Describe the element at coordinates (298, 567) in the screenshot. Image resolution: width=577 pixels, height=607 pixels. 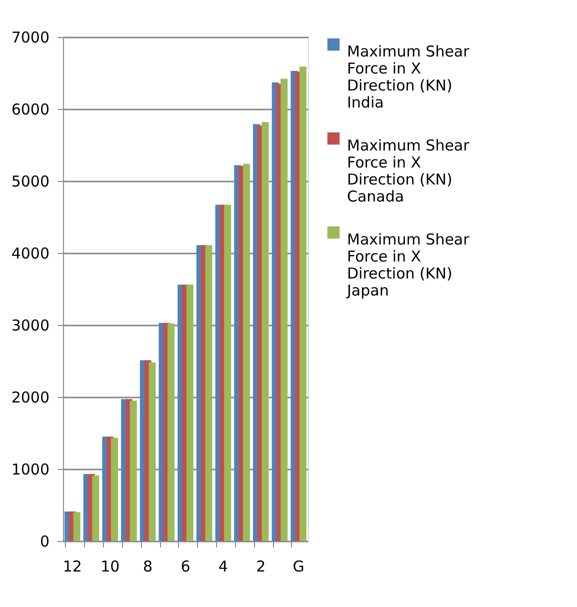
I see `x-tick-label: G` at that location.